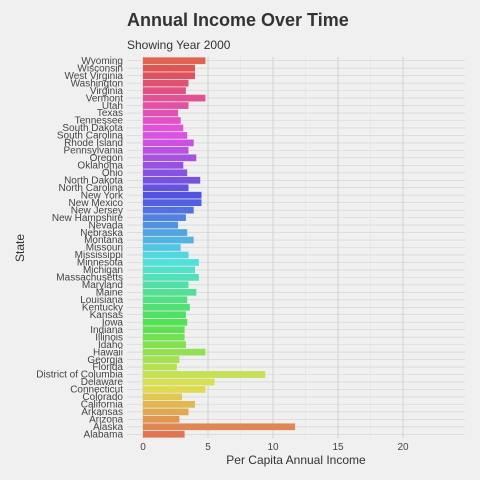 The width and height of the screenshot is (480, 480). What do you see at coordinates (164, 434) in the screenshot?
I see `bar-alabama` at bounding box center [164, 434].